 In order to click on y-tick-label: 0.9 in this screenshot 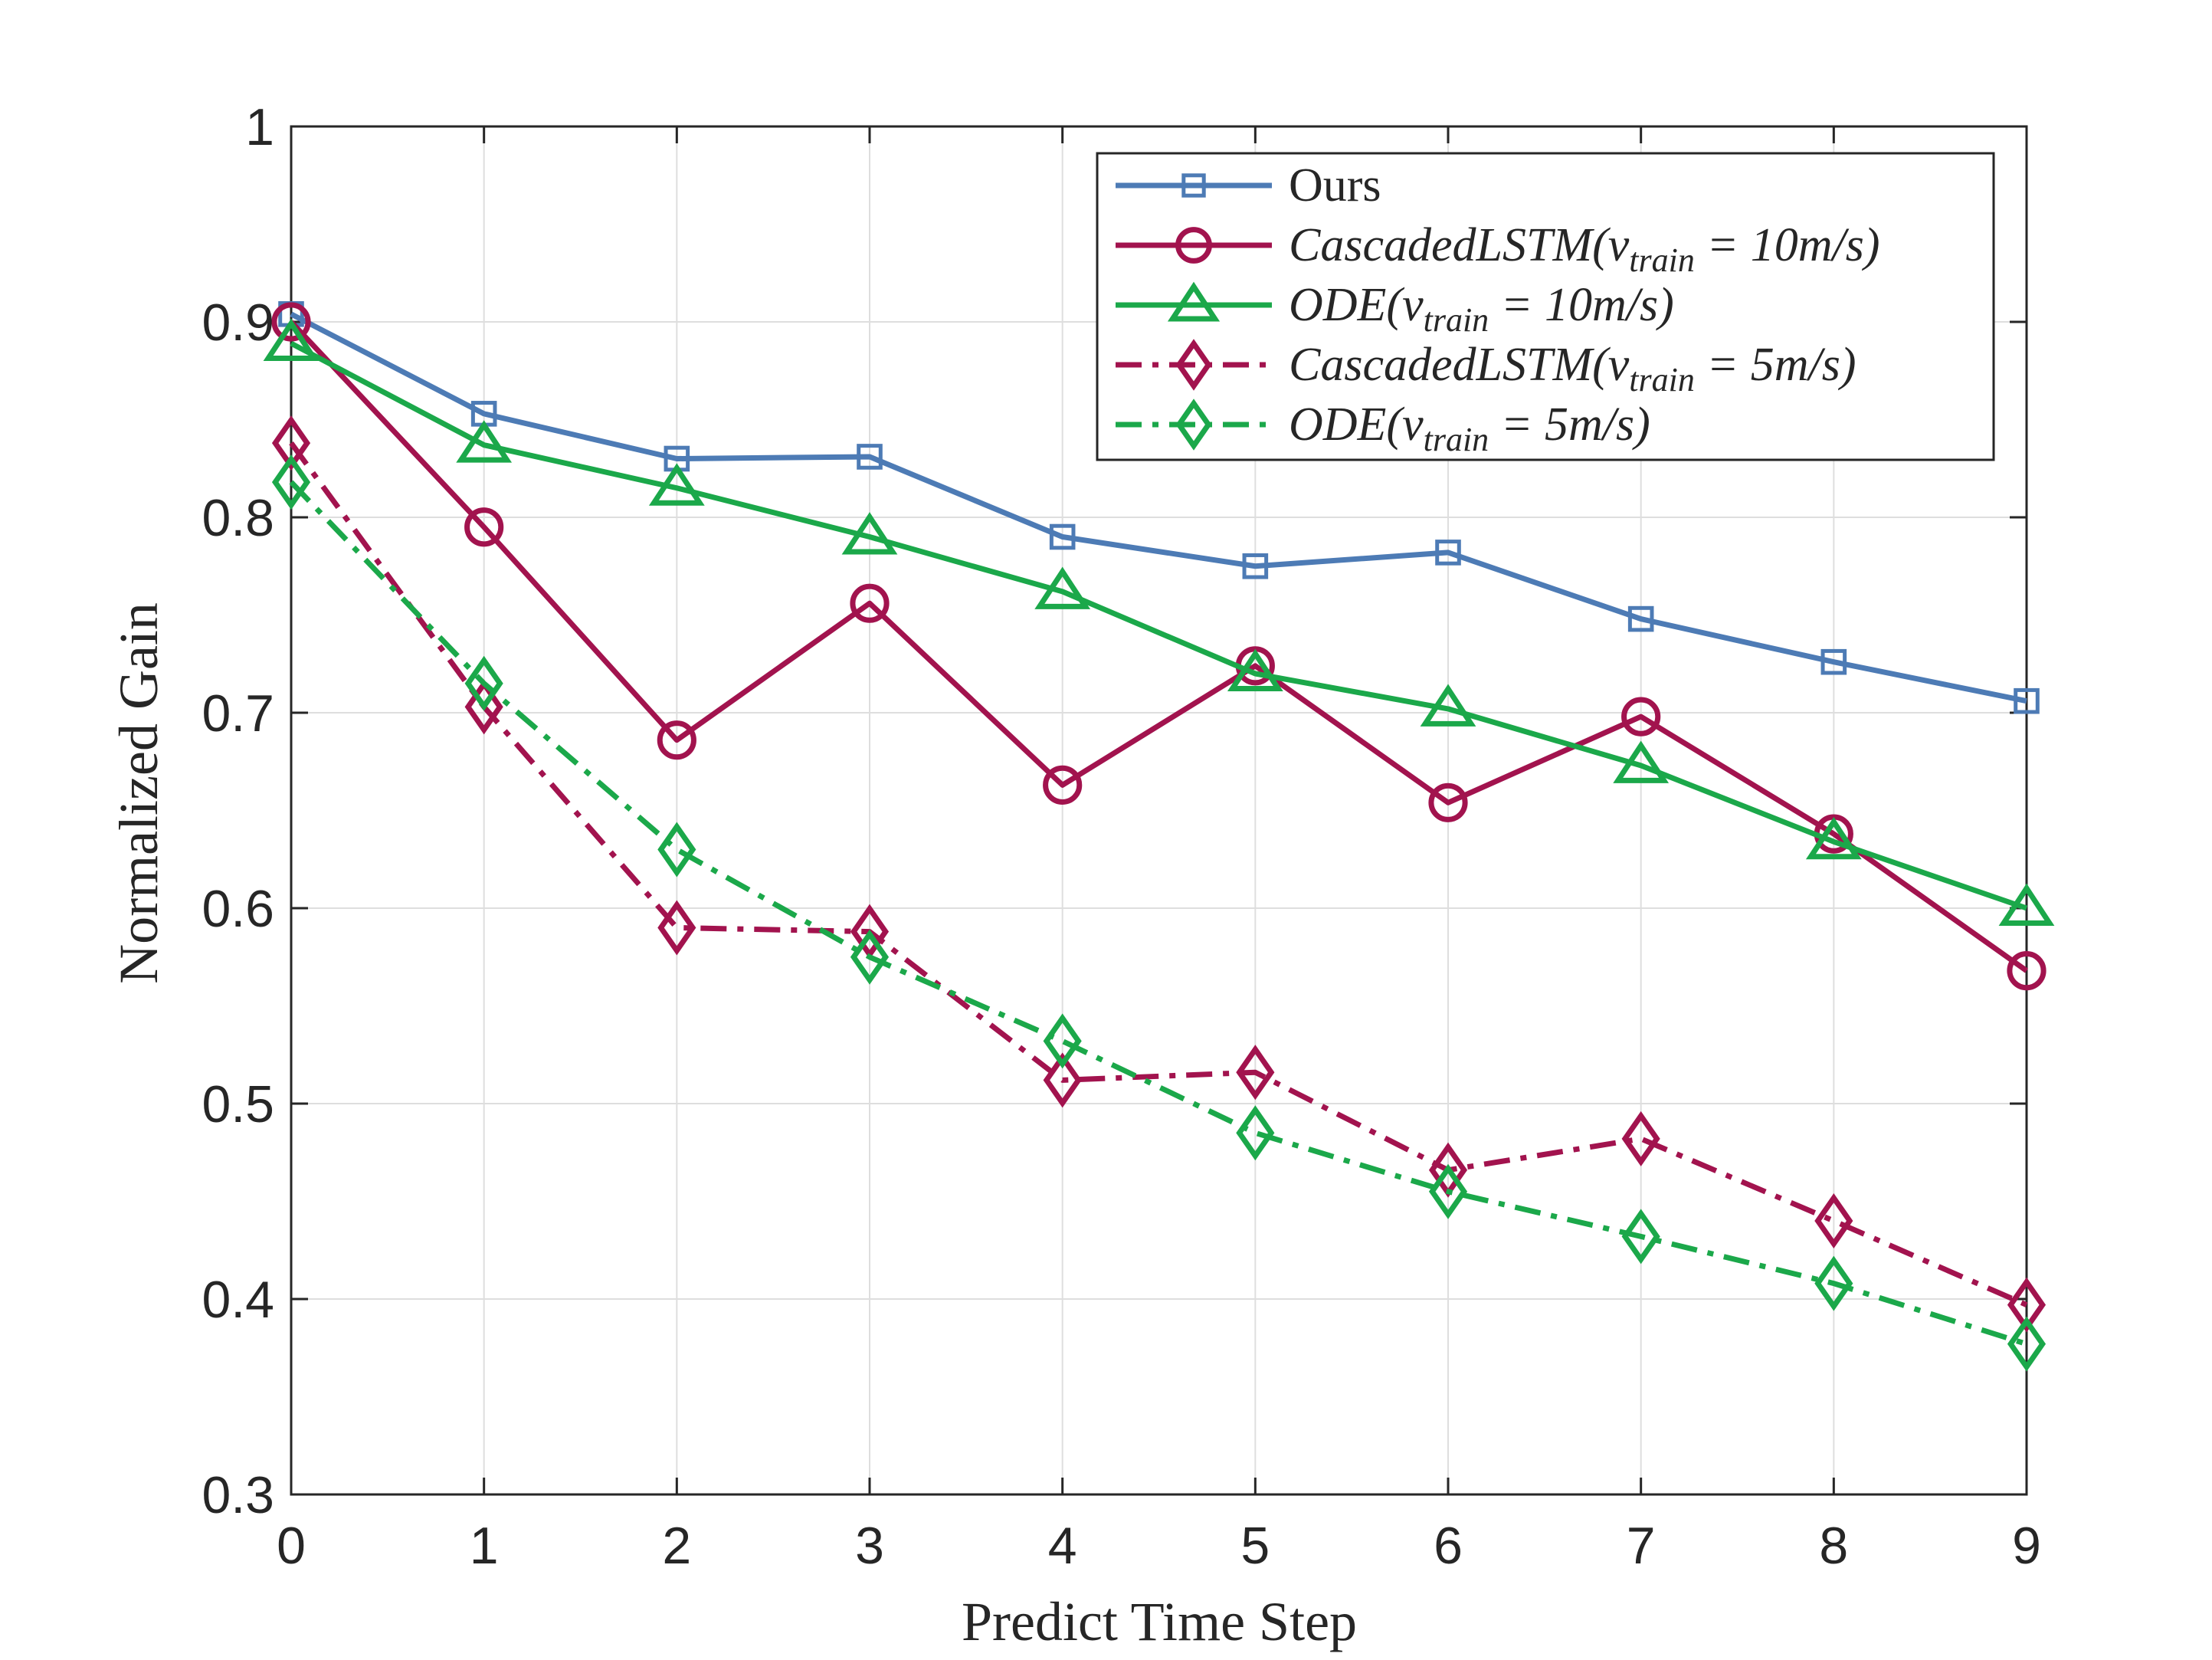, I will do `click(238, 323)`.